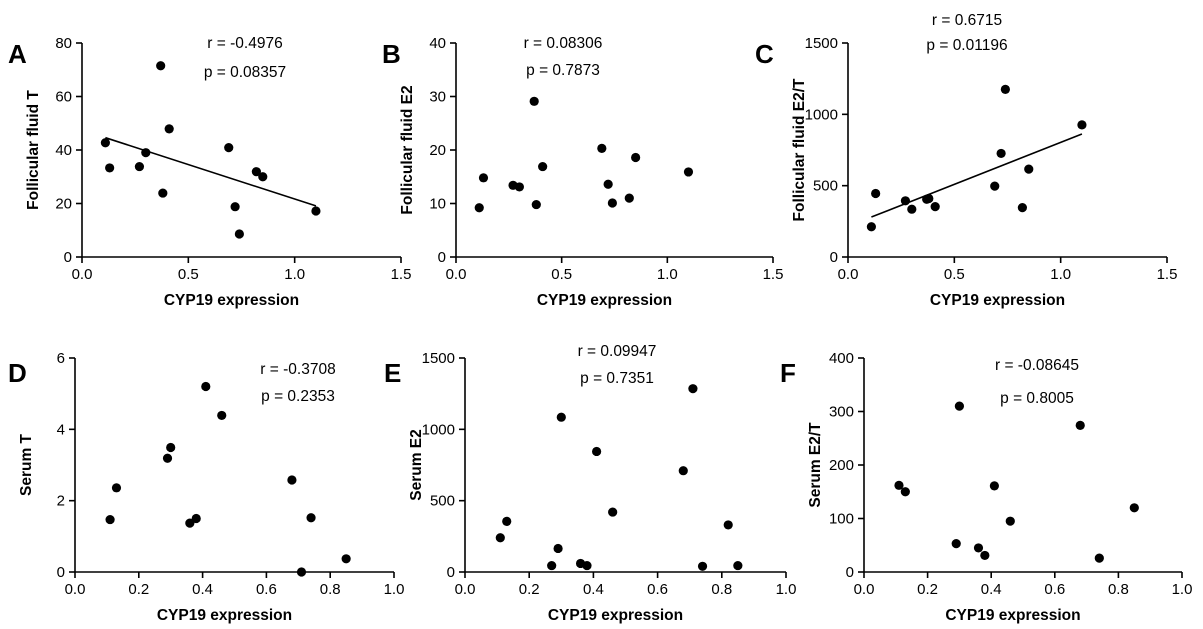 This screenshot has width=1203, height=629. Describe the element at coordinates (245, 72) in the screenshot. I see `p-value-label: p = 0.08357` at that location.